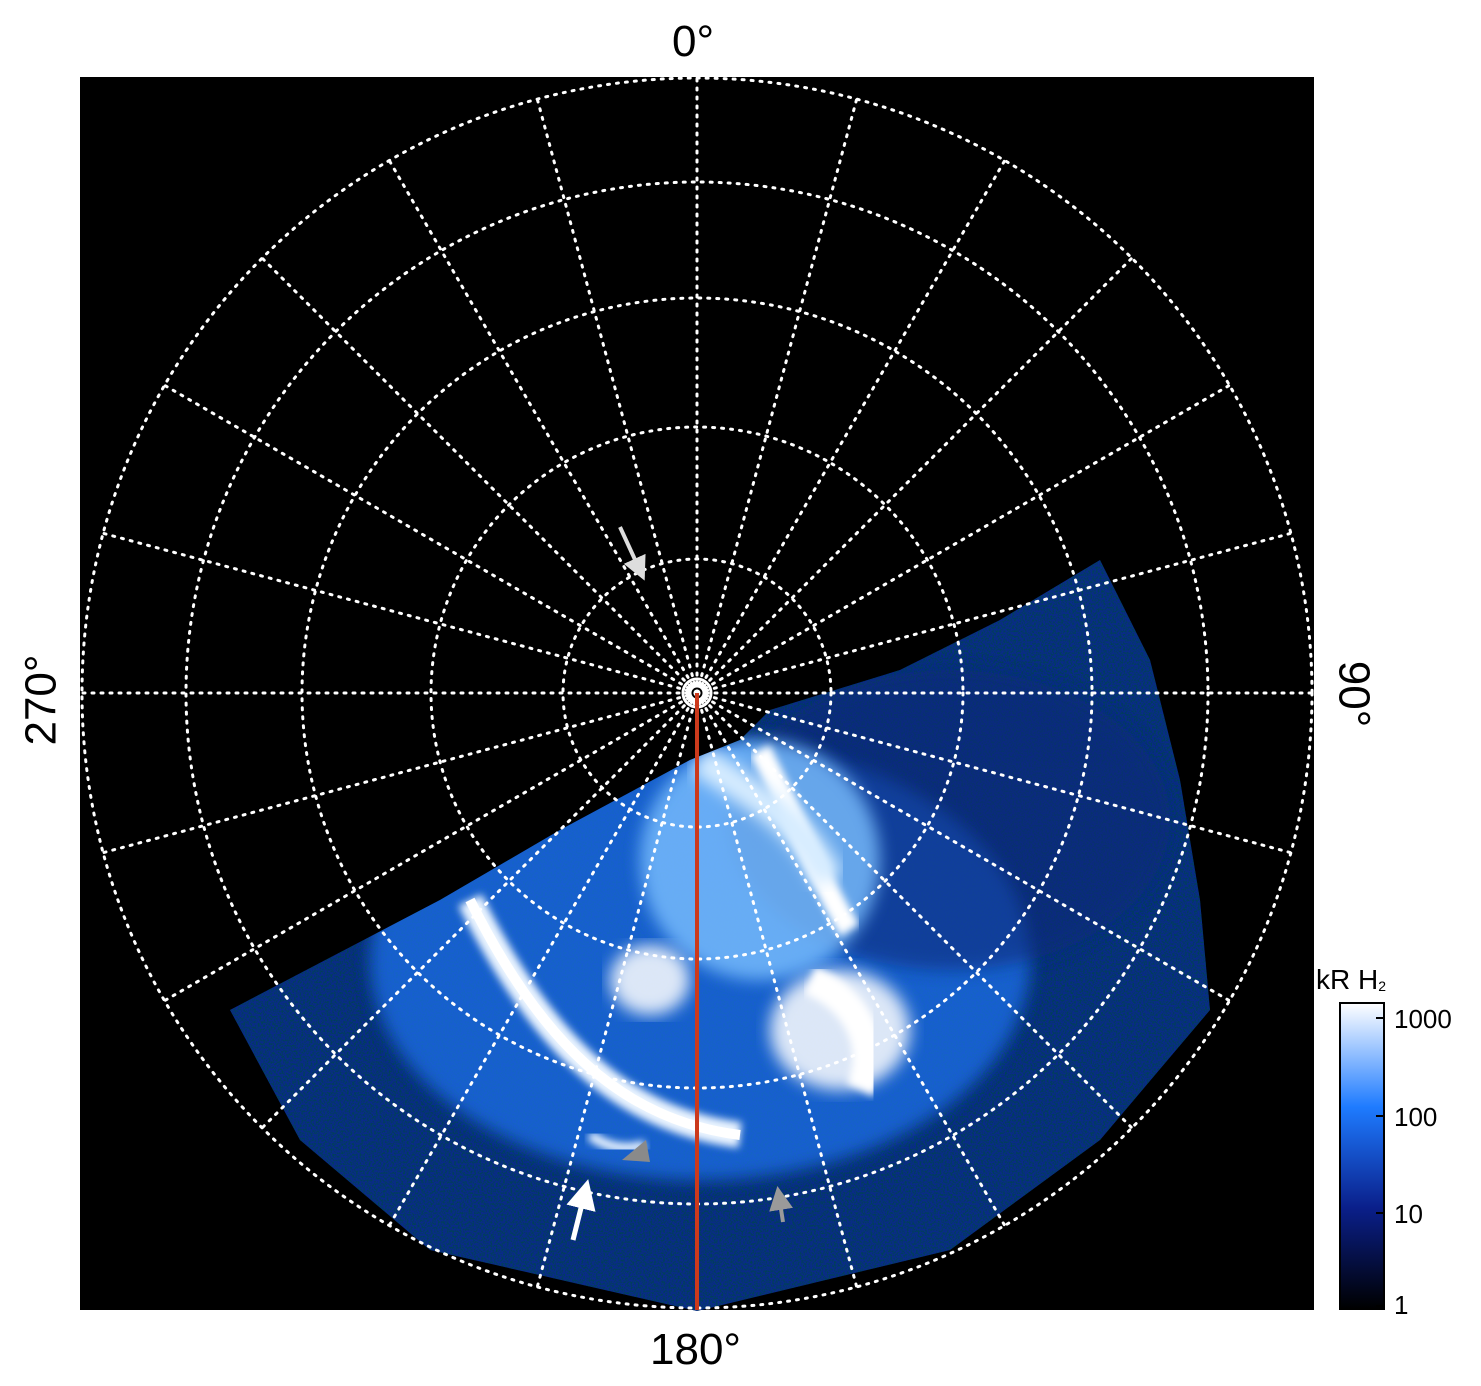  I want to click on colorbar-tick-1000: 1000, so click(1423, 1019).